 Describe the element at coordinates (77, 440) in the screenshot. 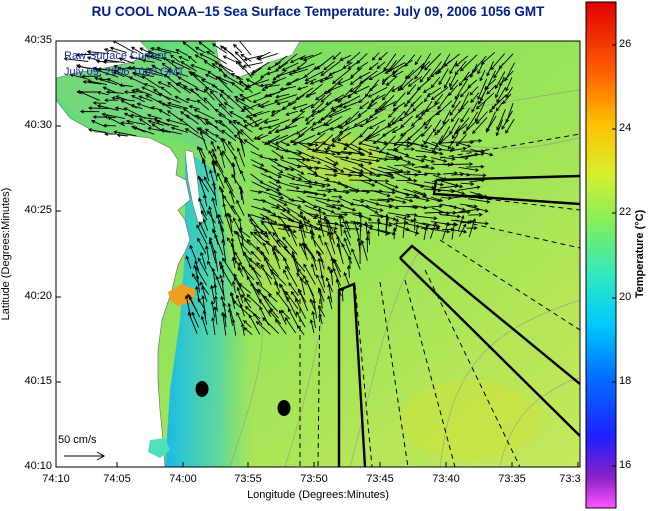

I see `scale-arrow-label: 50 cm/s` at that location.